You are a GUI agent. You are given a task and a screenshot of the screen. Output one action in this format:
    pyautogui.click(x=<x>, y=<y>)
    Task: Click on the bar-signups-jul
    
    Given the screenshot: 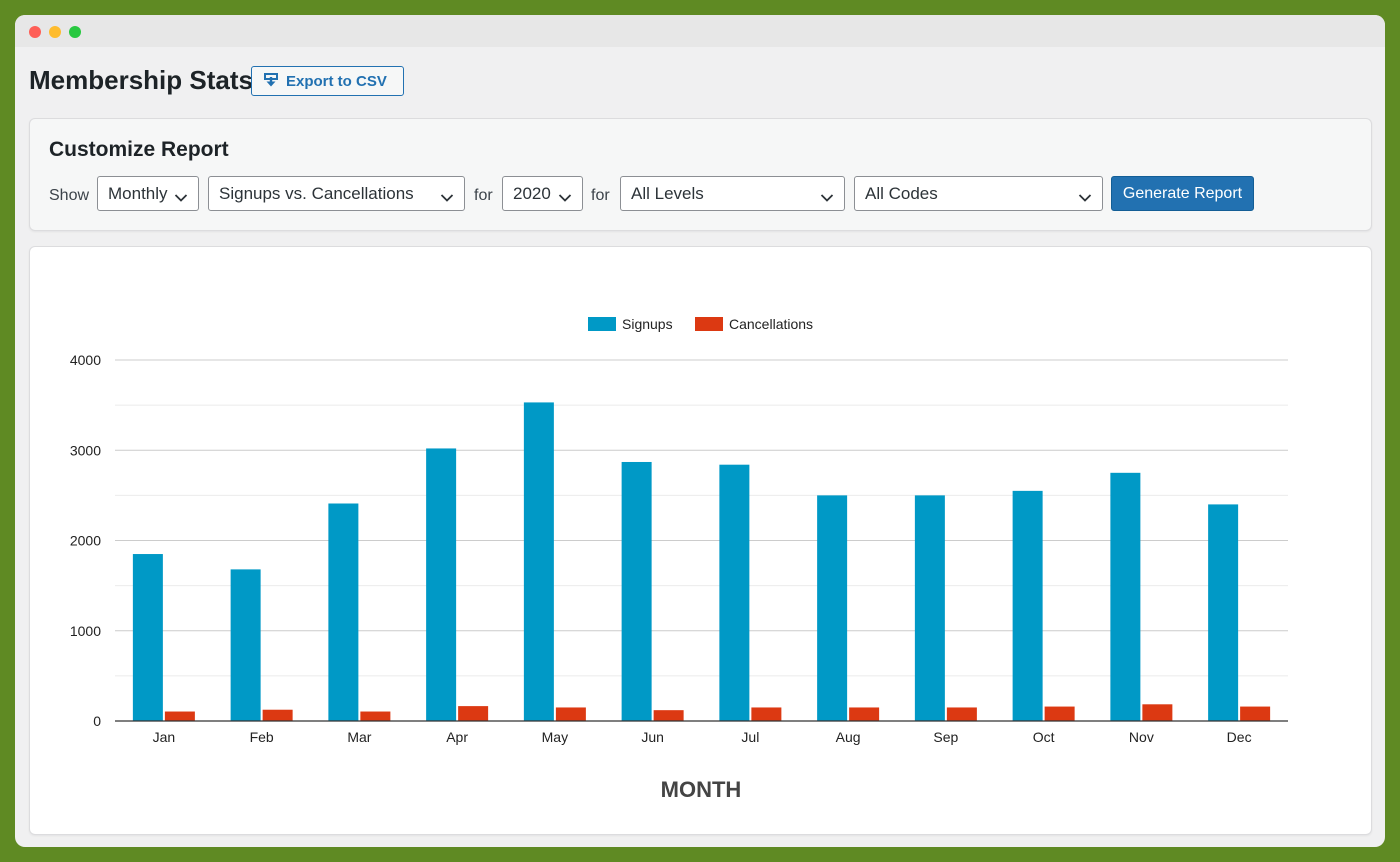 What is the action you would take?
    pyautogui.click(x=734, y=592)
    